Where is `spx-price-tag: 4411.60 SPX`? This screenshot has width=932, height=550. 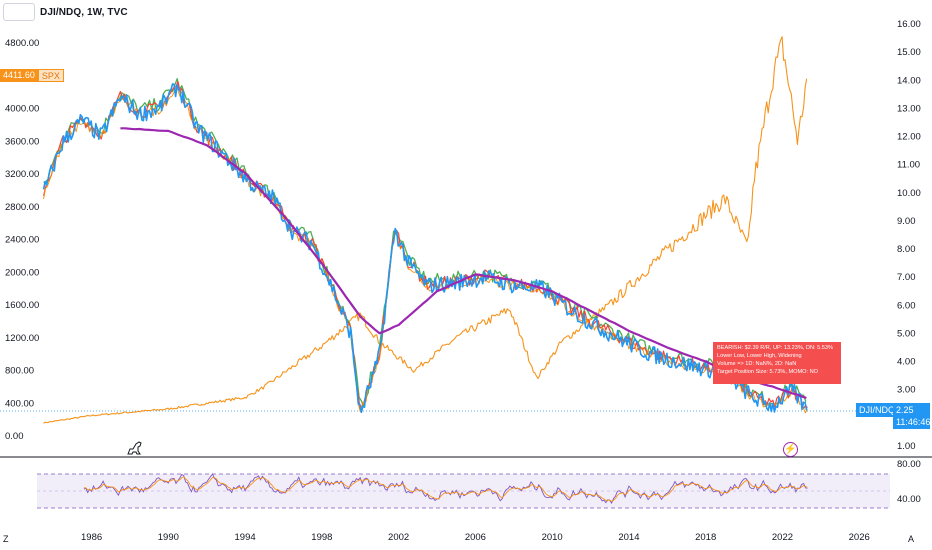
spx-price-tag: 4411.60 SPX is located at coordinates (32, 75).